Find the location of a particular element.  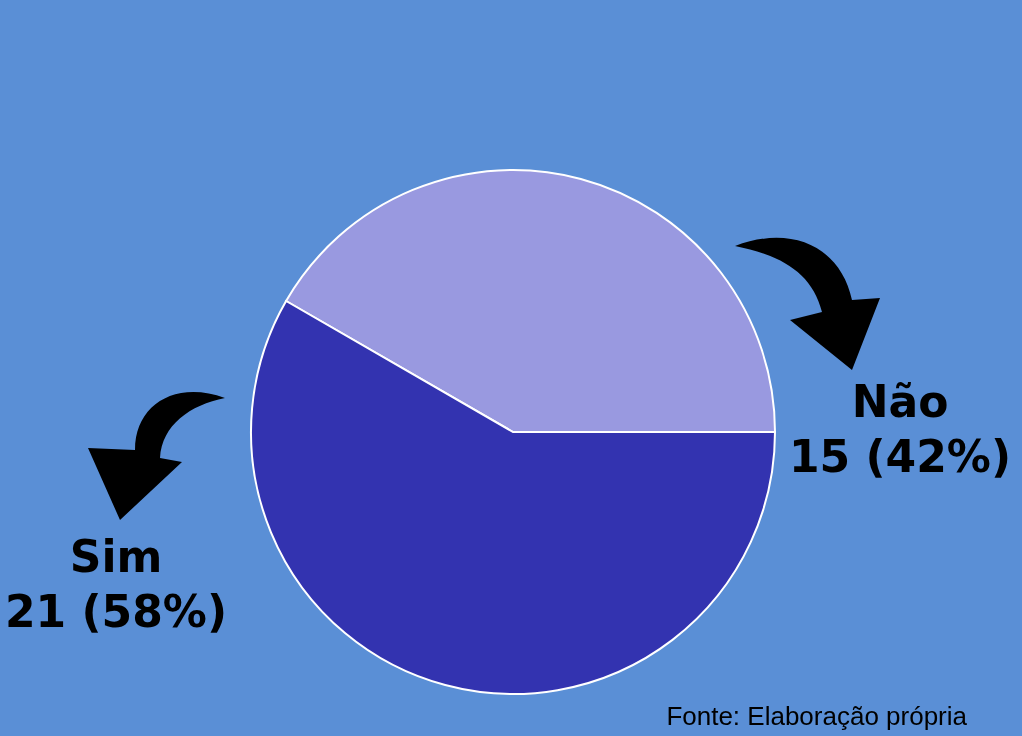

slice-label: Sim is located at coordinates (116, 556).